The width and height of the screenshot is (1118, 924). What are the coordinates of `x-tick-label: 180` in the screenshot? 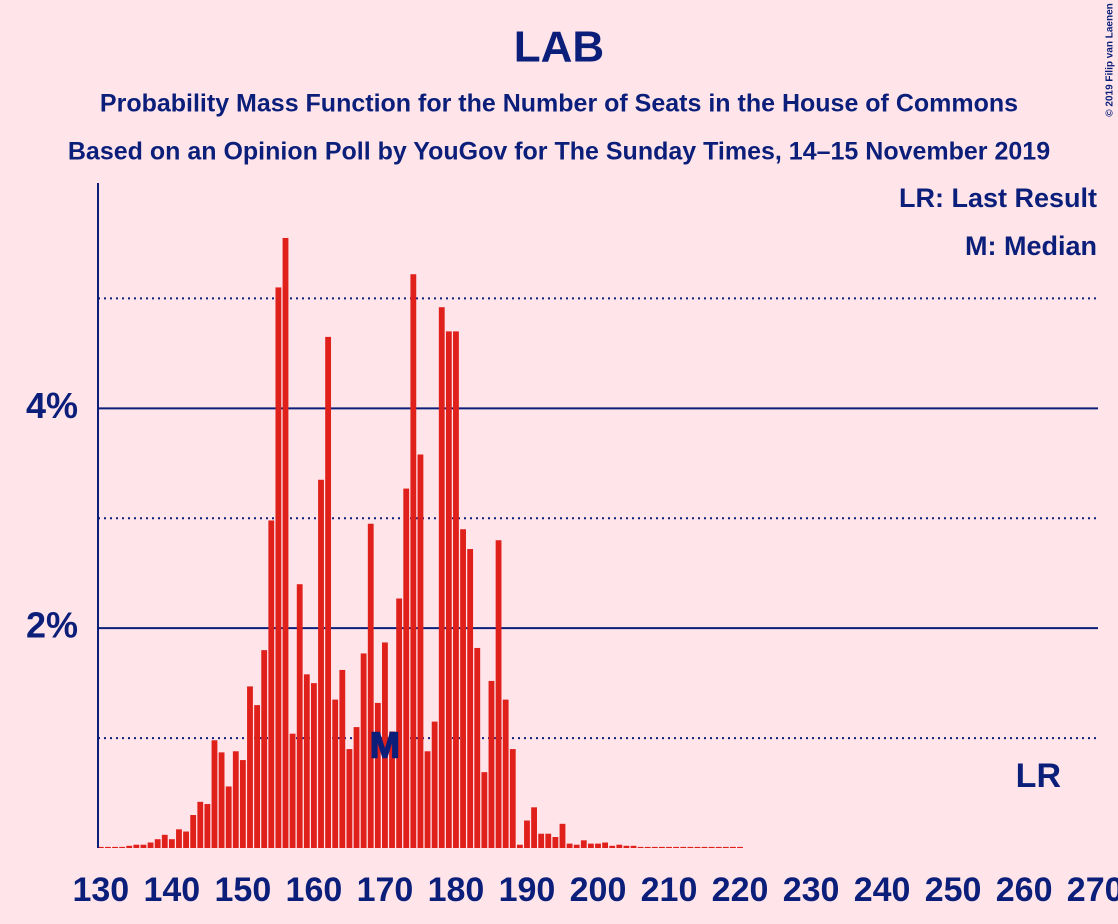 It's located at (456, 890).